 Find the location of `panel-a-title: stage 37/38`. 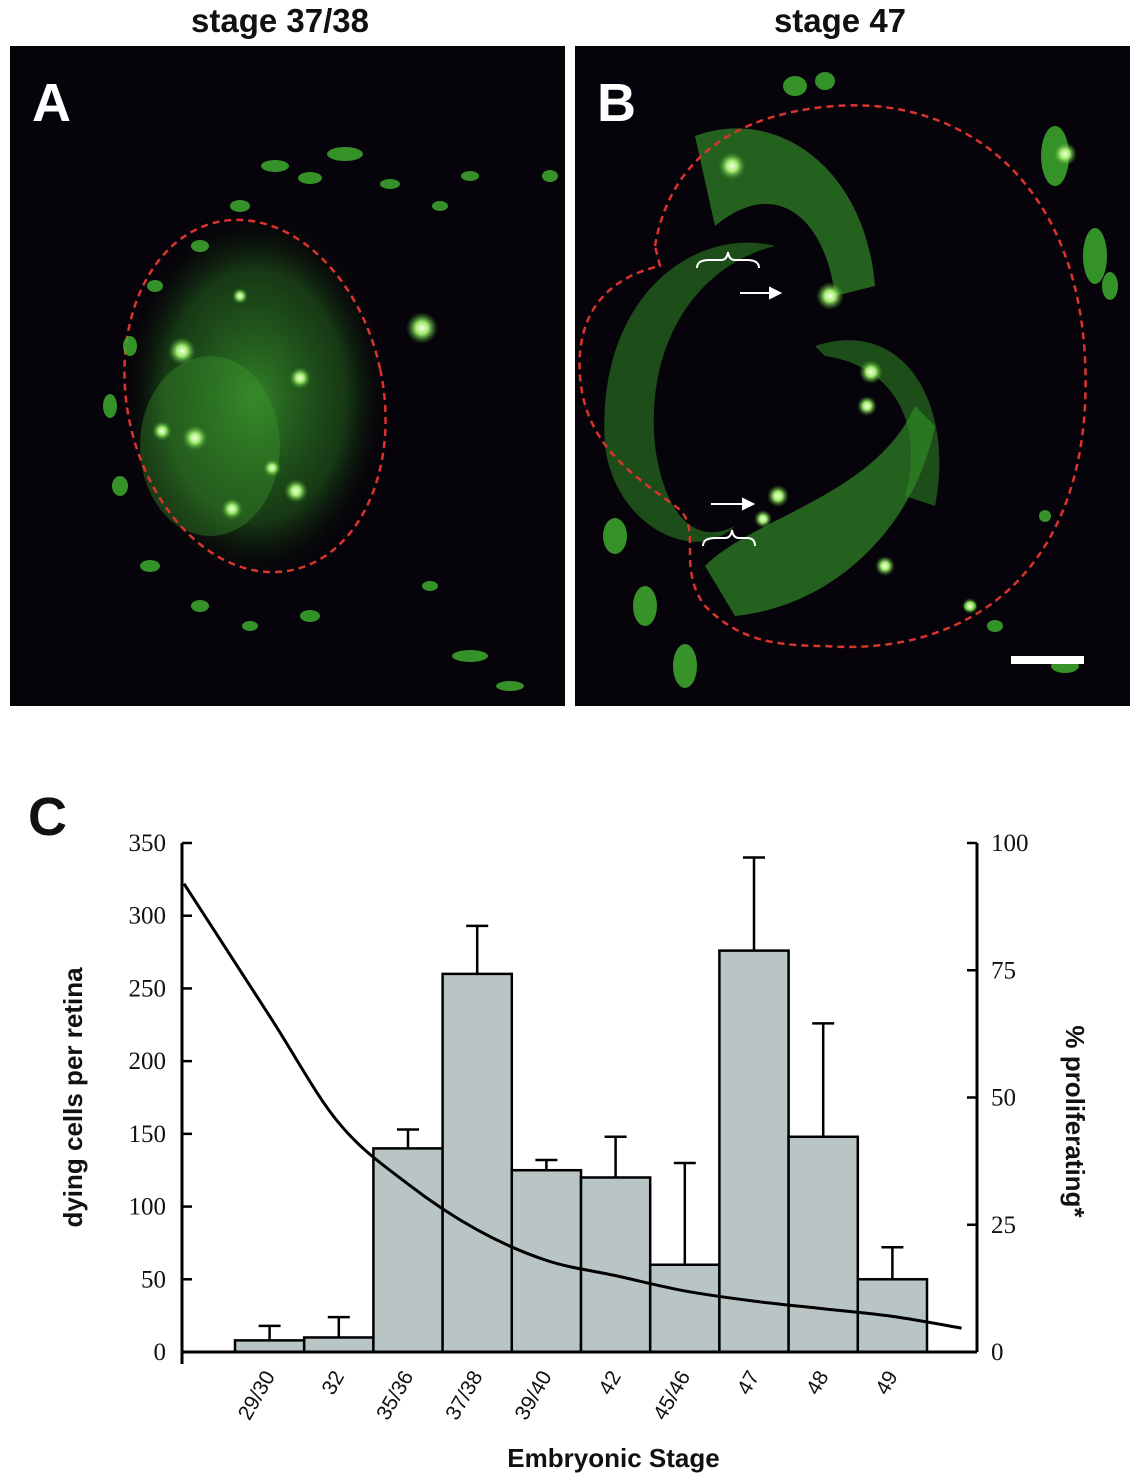

panel-a-title: stage 37/38 is located at coordinates (280, 20).